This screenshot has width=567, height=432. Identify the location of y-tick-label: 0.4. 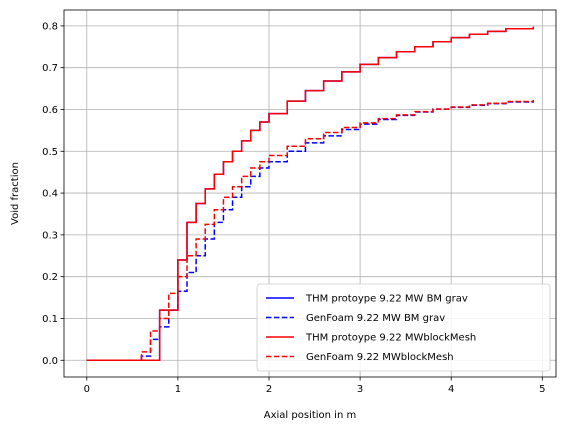
(50, 194).